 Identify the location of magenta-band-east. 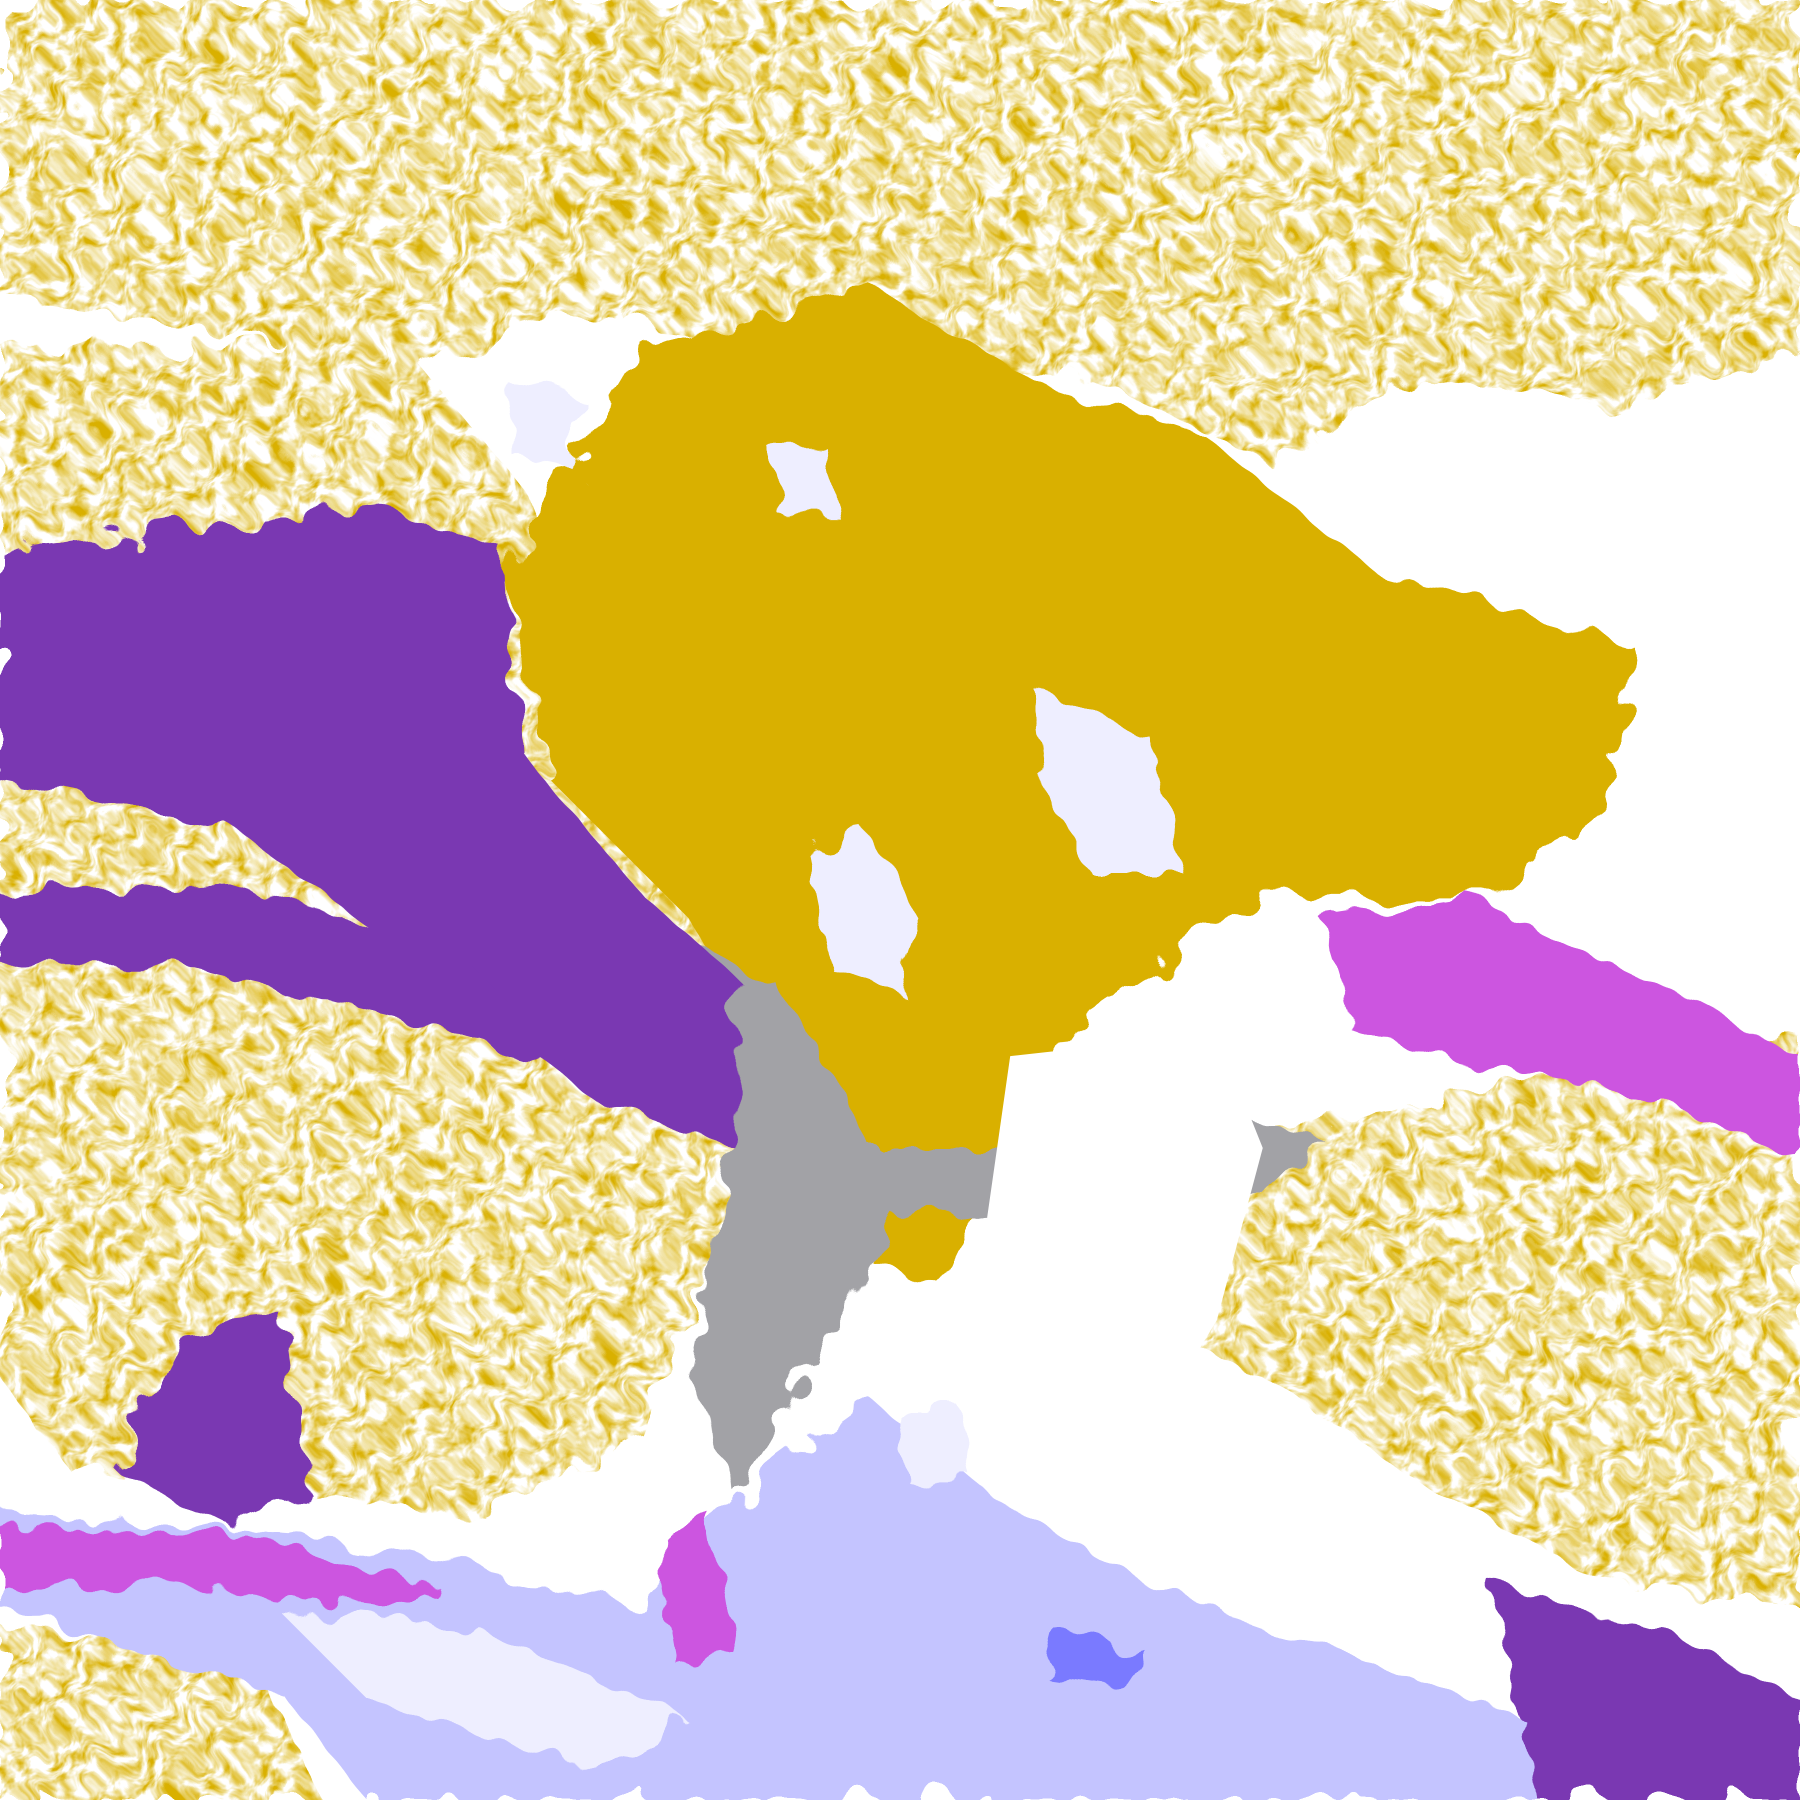
(1560, 1027).